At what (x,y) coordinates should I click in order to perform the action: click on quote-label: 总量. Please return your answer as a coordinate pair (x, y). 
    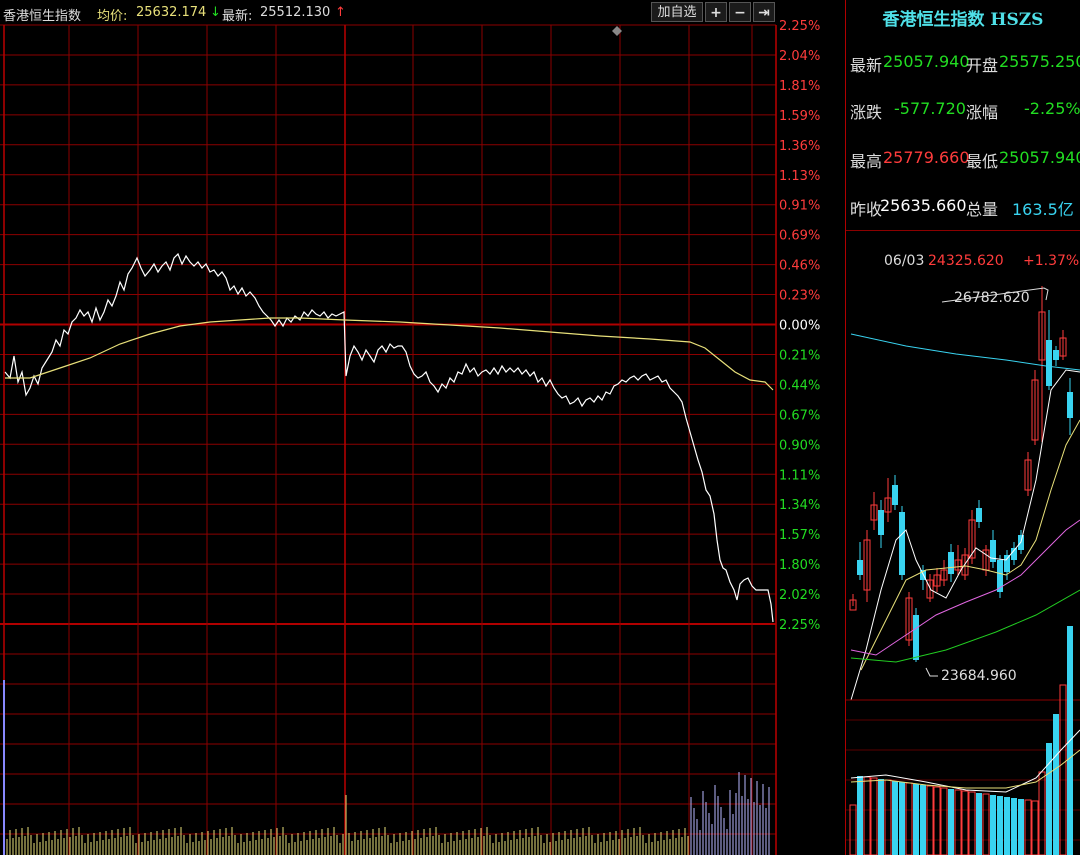
    Looking at the image, I should click on (982, 209).